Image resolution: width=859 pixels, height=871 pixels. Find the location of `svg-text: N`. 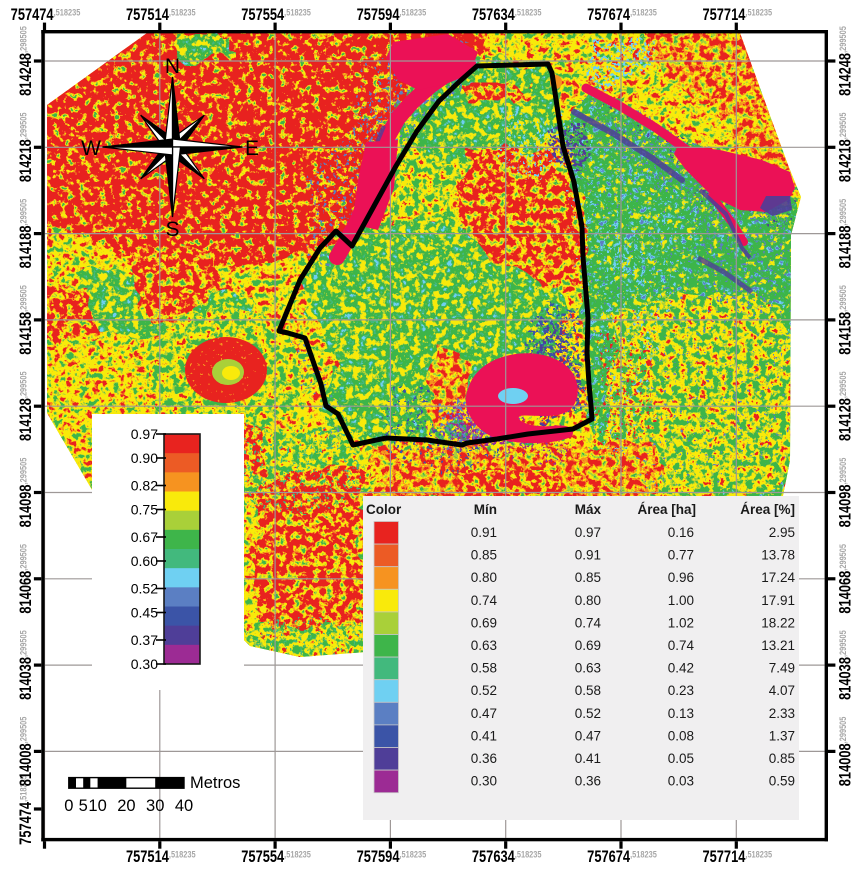

svg-text: N is located at coordinates (172, 66).